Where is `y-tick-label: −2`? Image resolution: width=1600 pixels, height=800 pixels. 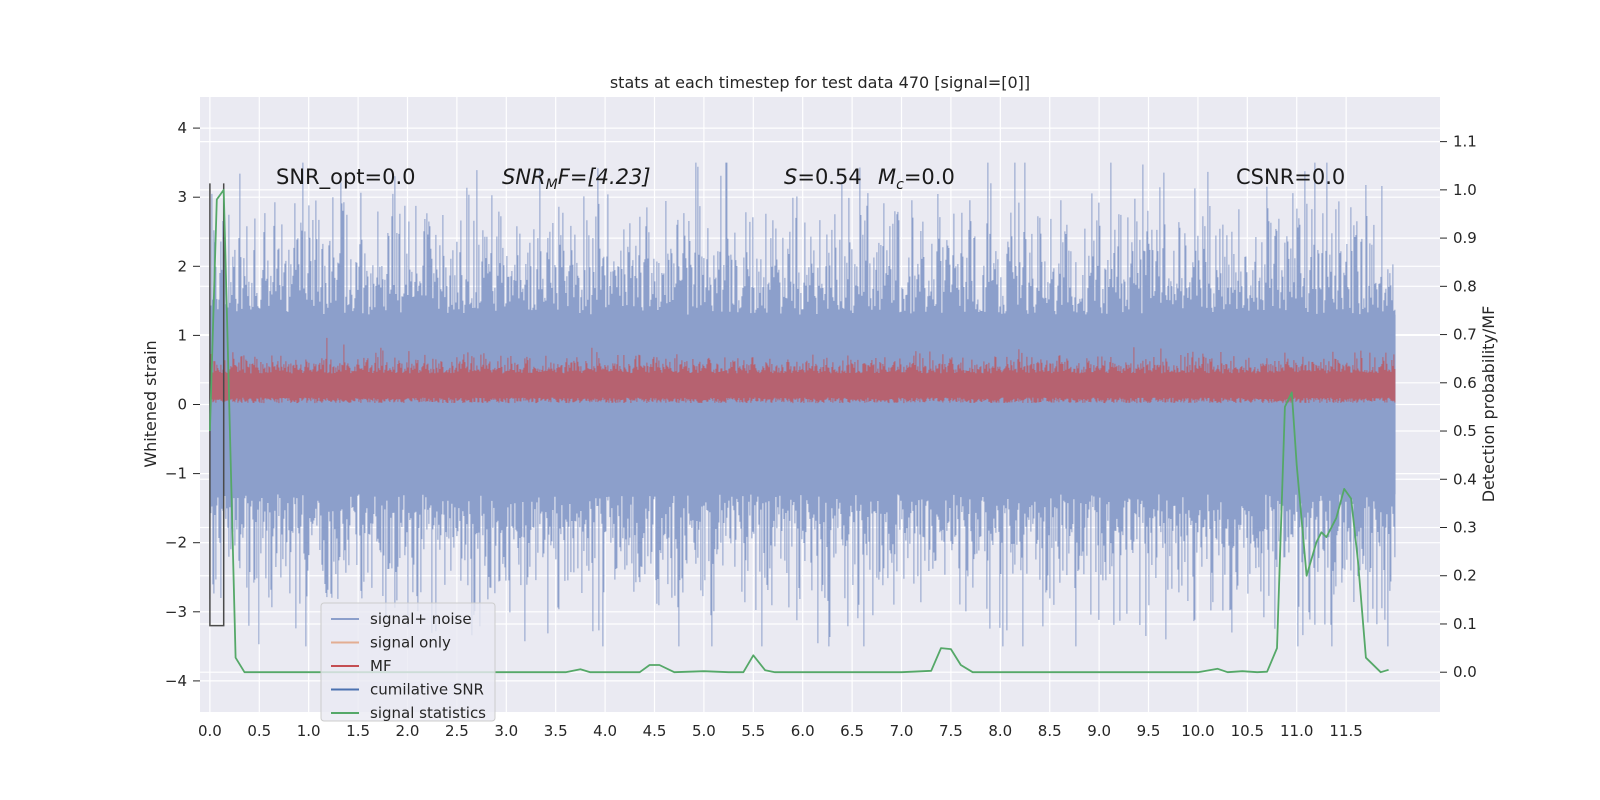 y-tick-label: −2 is located at coordinates (176, 543).